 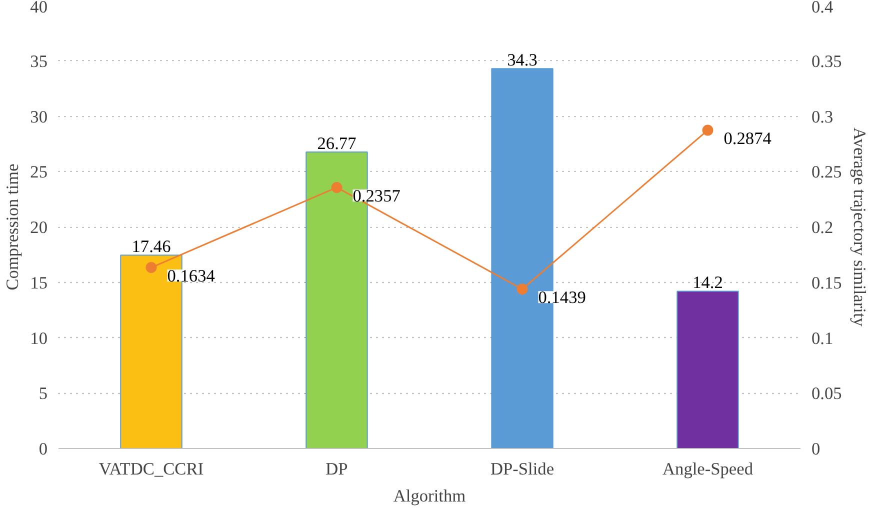 What do you see at coordinates (39, 61) in the screenshot?
I see `y-tick-label: 35` at bounding box center [39, 61].